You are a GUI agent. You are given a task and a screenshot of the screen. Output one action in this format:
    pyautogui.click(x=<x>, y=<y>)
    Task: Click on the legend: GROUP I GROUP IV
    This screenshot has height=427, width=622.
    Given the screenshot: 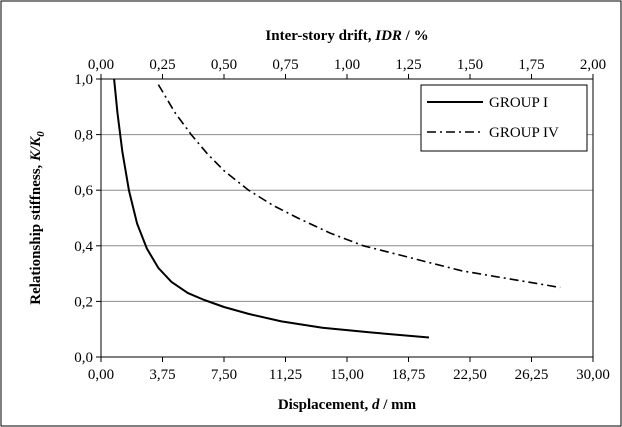 What is the action you would take?
    pyautogui.click(x=504, y=118)
    